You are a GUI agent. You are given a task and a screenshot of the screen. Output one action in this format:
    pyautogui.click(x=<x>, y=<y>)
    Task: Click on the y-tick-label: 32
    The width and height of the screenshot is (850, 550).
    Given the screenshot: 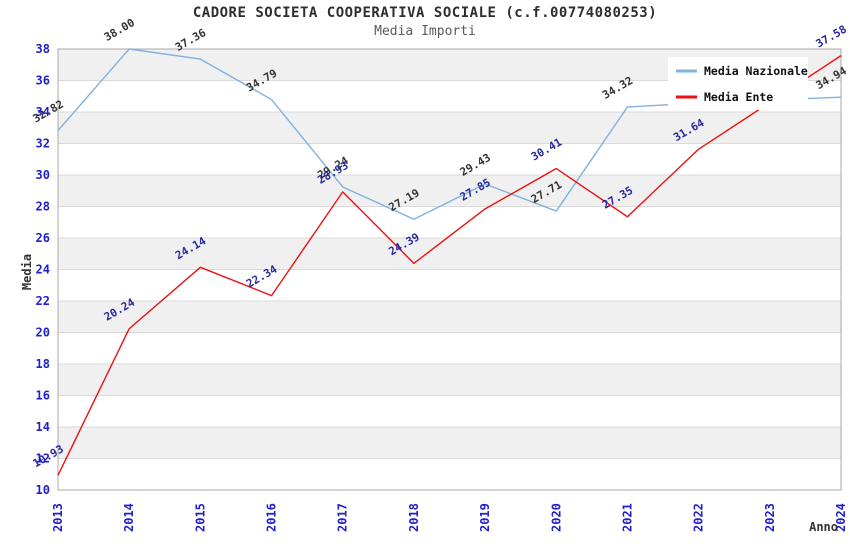 What is the action you would take?
    pyautogui.click(x=43, y=144)
    